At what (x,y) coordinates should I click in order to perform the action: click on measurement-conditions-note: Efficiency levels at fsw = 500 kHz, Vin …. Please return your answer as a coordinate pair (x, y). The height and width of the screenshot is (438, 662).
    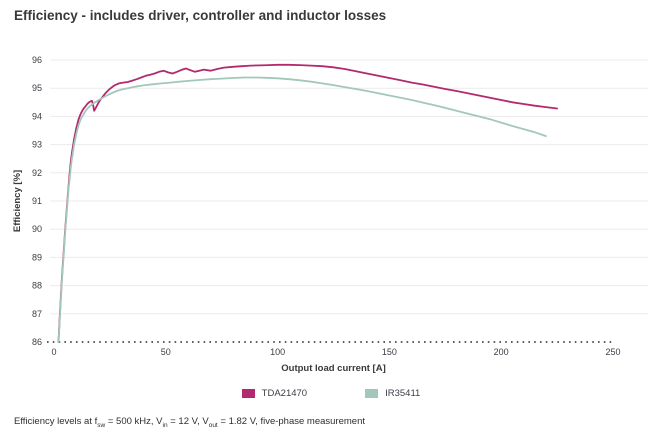
    Looking at the image, I should click on (189, 422).